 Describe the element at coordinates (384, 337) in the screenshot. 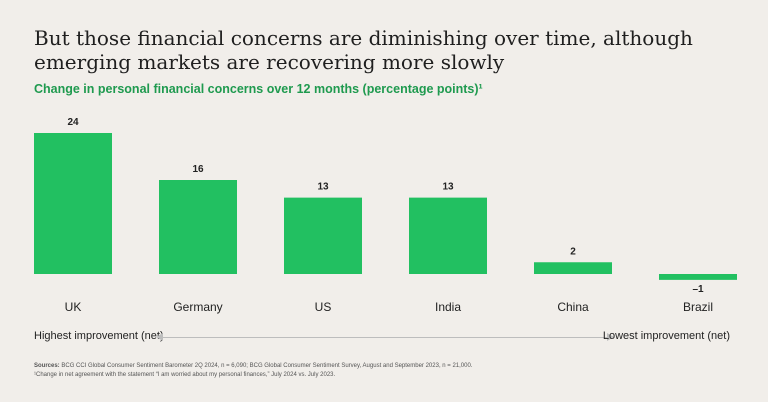

I see `scale-arrow-line` at that location.